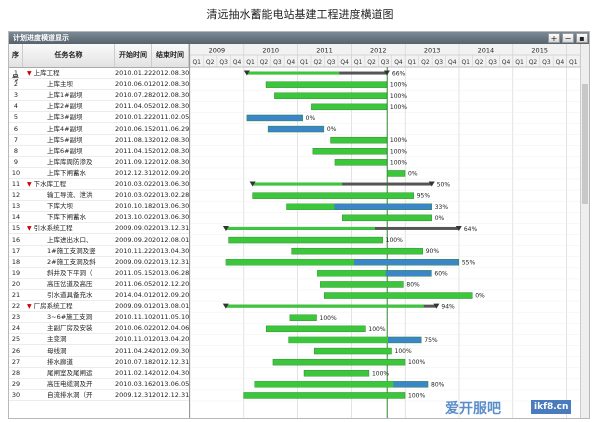  Describe the element at coordinates (99, 373) in the screenshot. I see `table-row: 28 尾闸室及尾闸运 2011.02.14 2012.04.30` at that location.